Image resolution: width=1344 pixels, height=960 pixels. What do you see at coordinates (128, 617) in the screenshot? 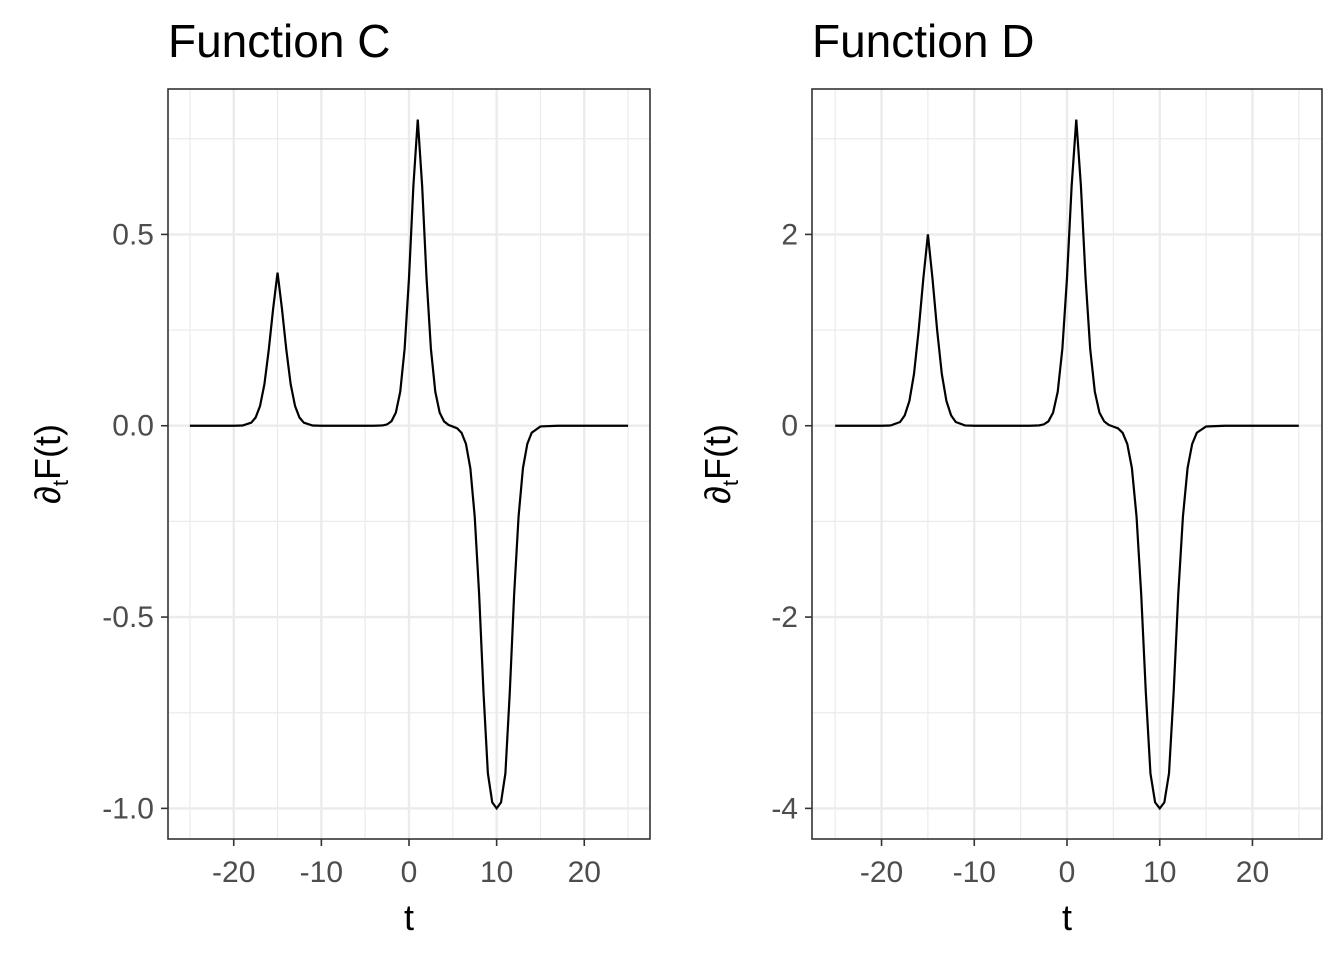
I see `y-tick-label: -0.5` at bounding box center [128, 617].